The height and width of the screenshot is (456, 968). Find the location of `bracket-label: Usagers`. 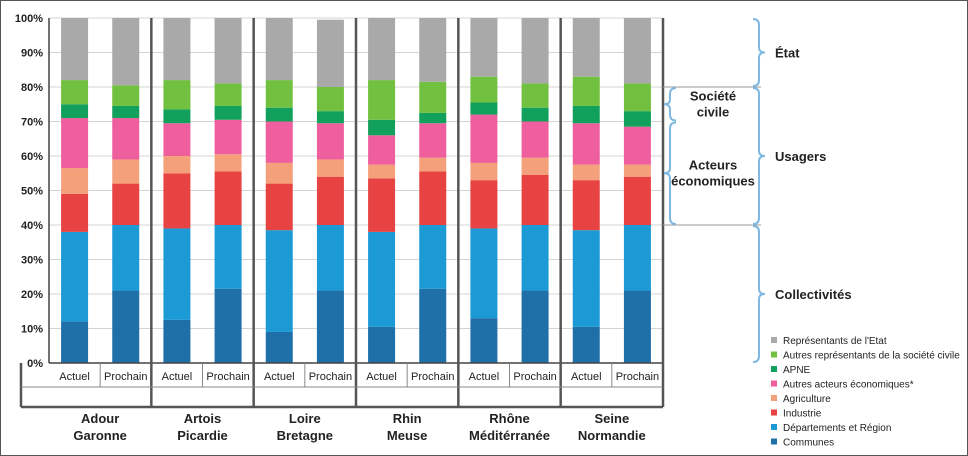

bracket-label: Usagers is located at coordinates (800, 156).